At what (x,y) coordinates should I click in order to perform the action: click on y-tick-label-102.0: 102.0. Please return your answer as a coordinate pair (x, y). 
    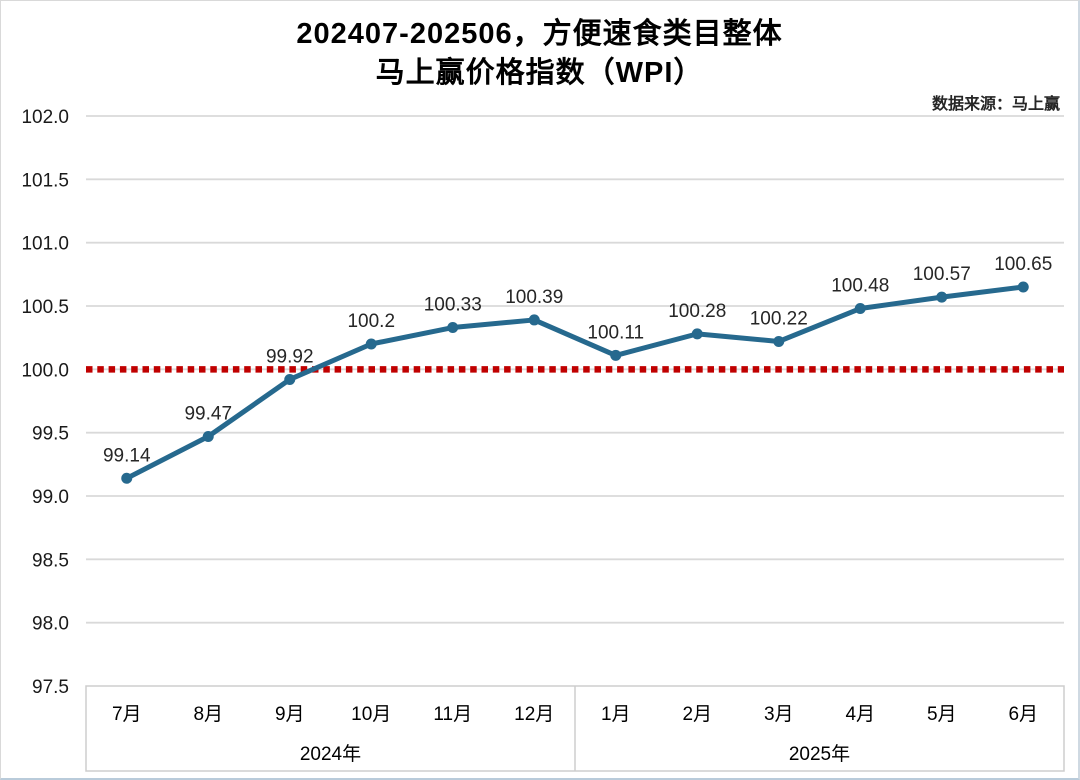
    Looking at the image, I should click on (45, 117).